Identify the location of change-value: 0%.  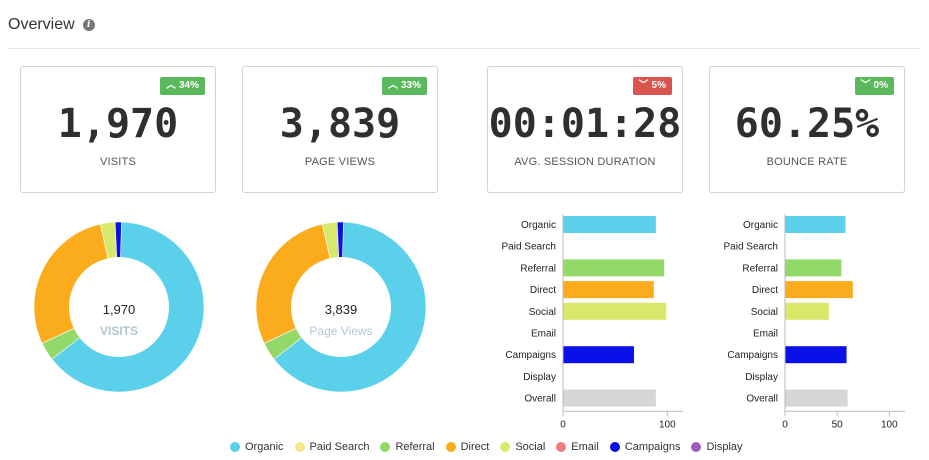
(880, 85).